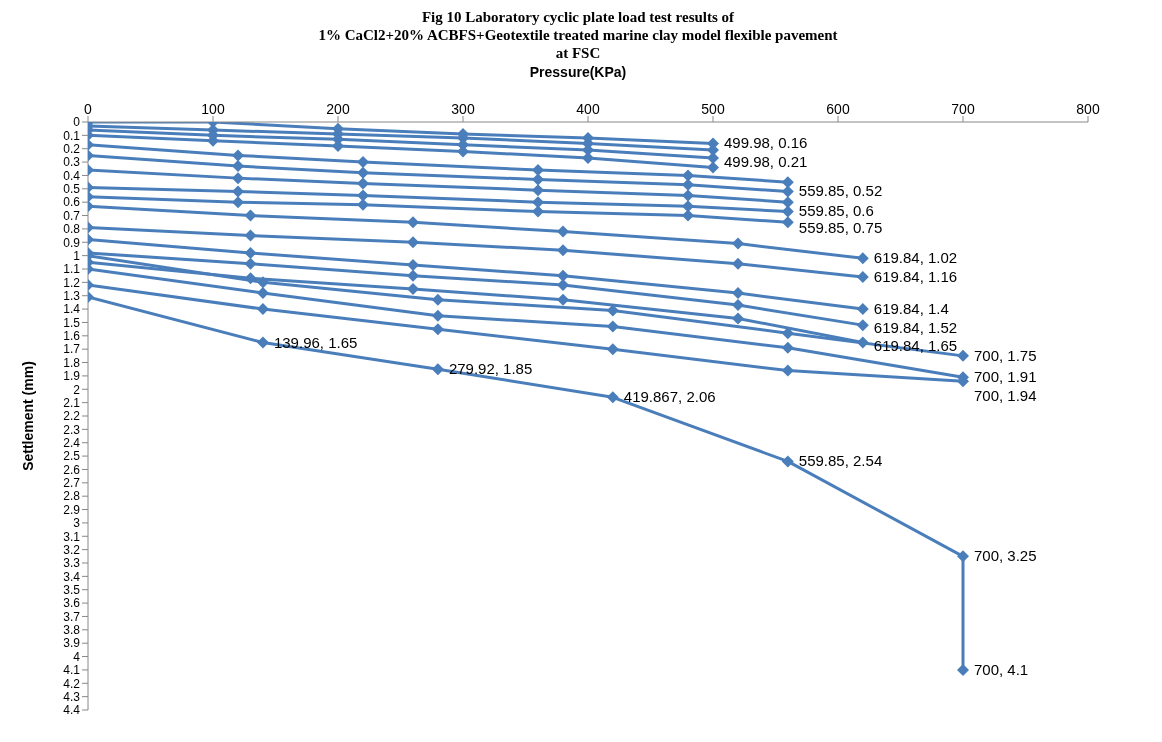 The image size is (1162, 742). What do you see at coordinates (713, 109) in the screenshot?
I see `x-tick-label: 500` at bounding box center [713, 109].